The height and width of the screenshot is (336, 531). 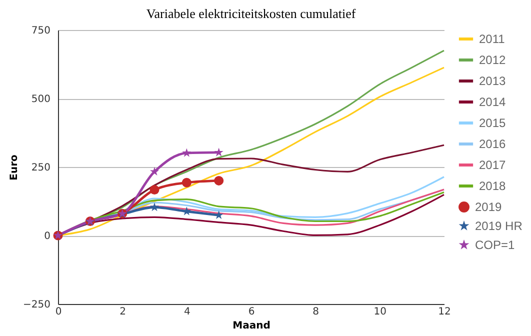 What do you see at coordinates (47, 236) in the screenshot?
I see `y-tick-label: 0` at bounding box center [47, 236].